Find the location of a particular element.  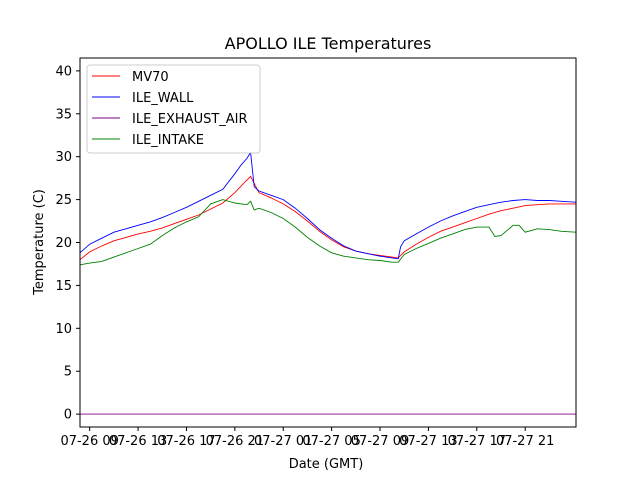

y-tick-label: 25 is located at coordinates (63, 200).